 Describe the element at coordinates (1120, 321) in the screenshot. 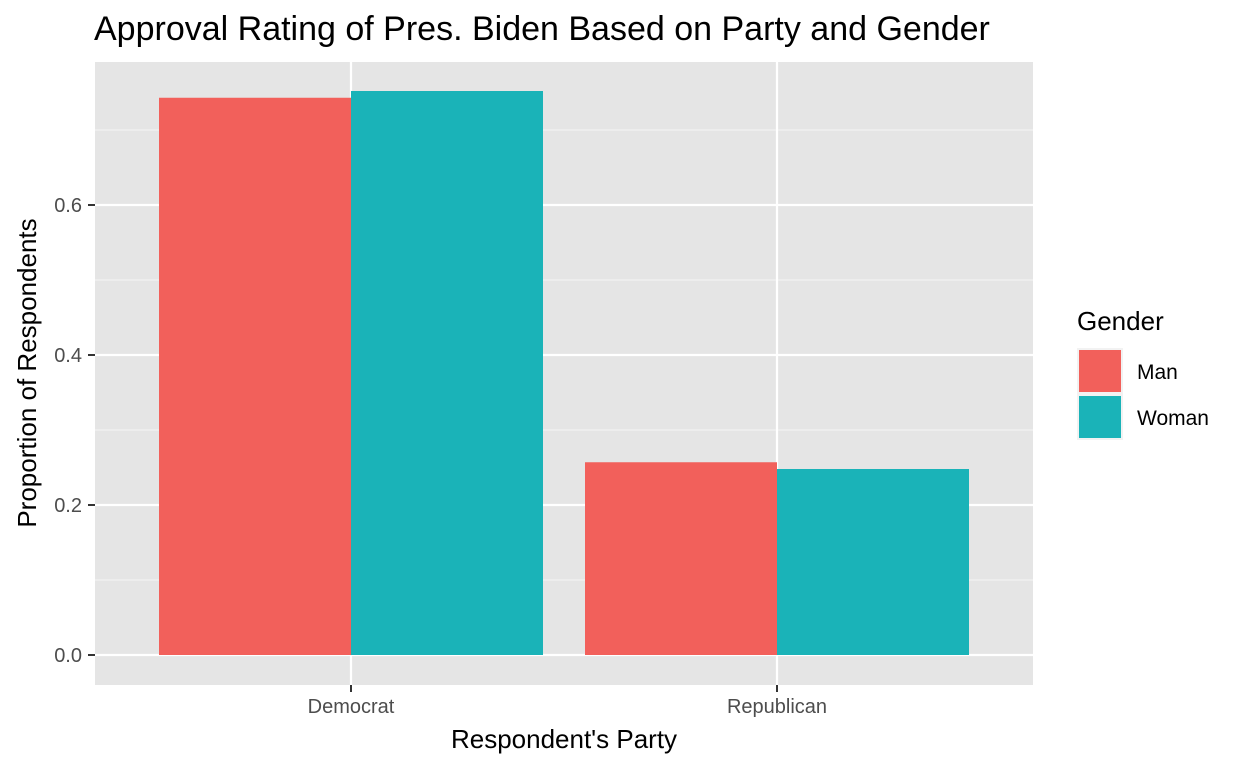

I see `legend-title: Gender` at that location.